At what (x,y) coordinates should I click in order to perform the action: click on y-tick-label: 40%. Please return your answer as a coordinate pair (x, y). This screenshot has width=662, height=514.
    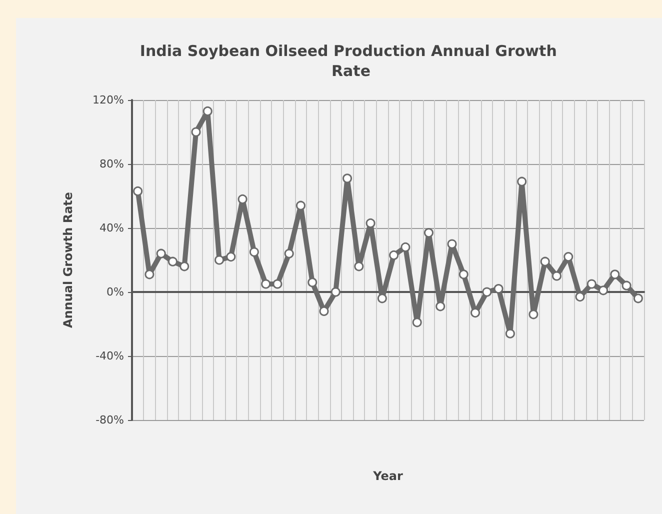
    Looking at the image, I should click on (112, 228).